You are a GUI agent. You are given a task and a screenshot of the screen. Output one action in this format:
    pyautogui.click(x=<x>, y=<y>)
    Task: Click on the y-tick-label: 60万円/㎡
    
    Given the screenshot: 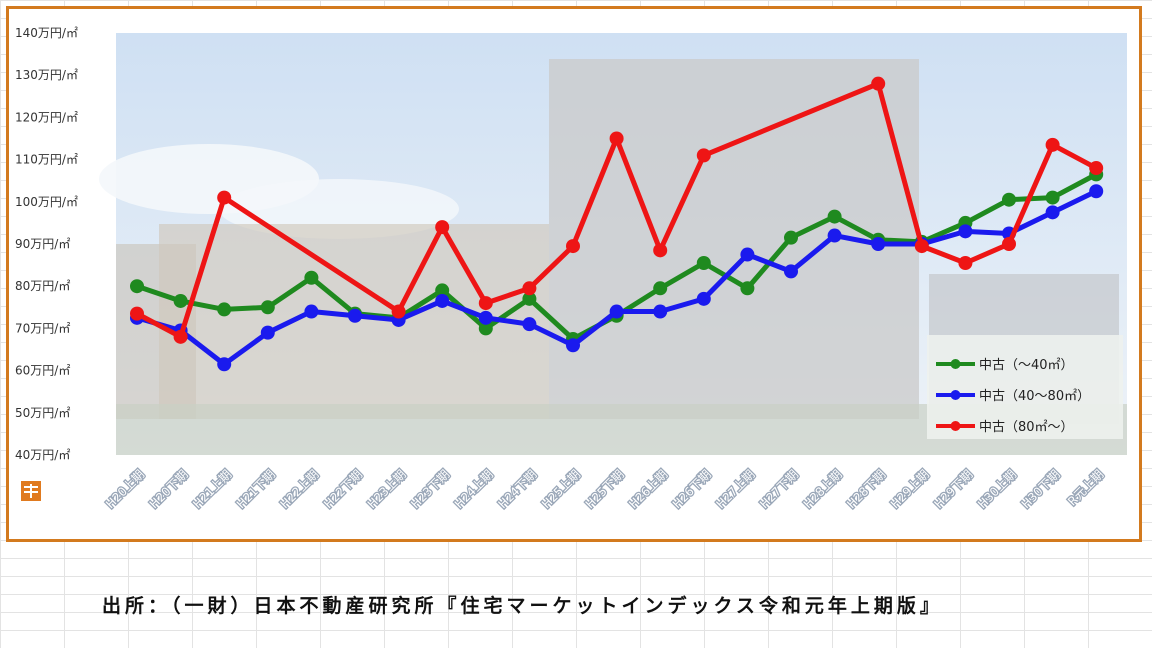 What is the action you would take?
    pyautogui.click(x=42, y=371)
    